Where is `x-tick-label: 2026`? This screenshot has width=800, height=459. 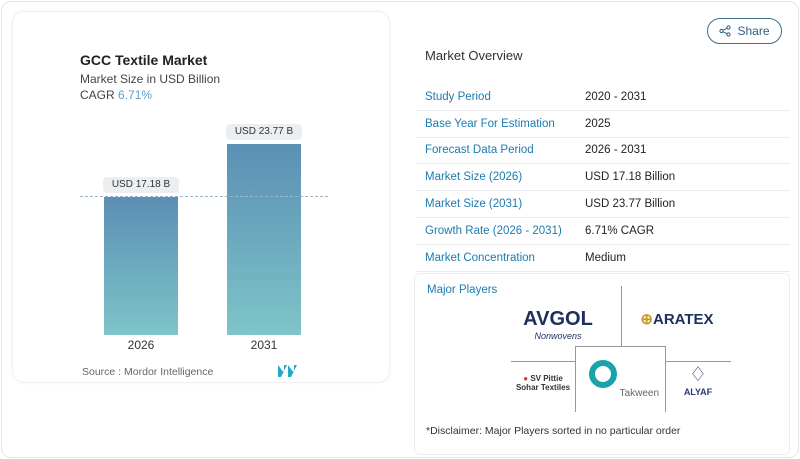 x-tick-label: 2026 is located at coordinates (141, 345).